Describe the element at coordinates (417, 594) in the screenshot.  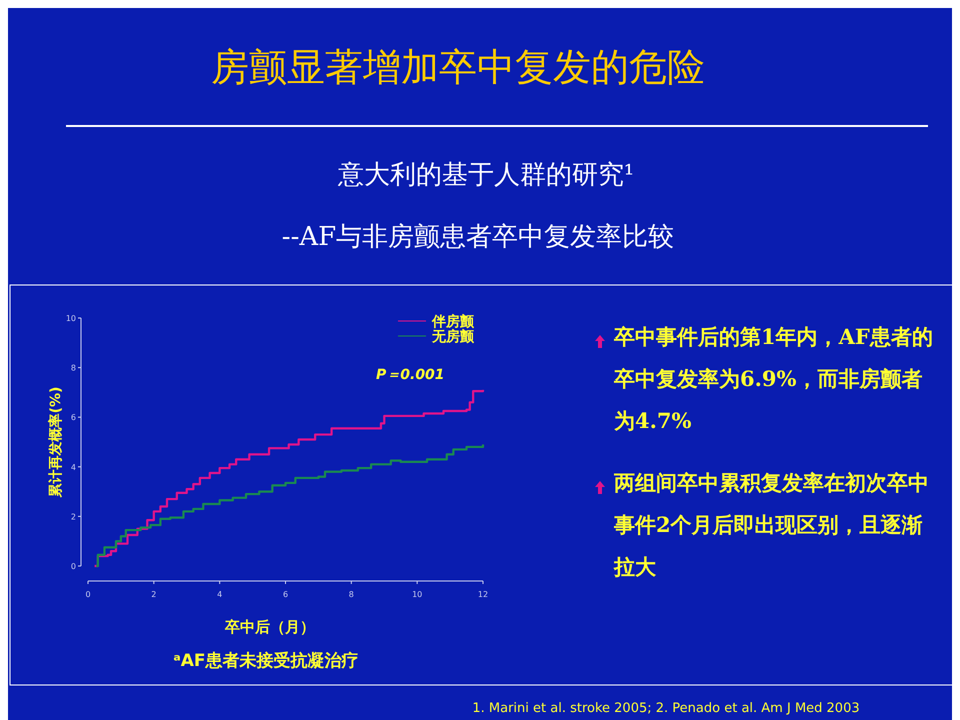
I see `x-tick-label: 10` at that location.